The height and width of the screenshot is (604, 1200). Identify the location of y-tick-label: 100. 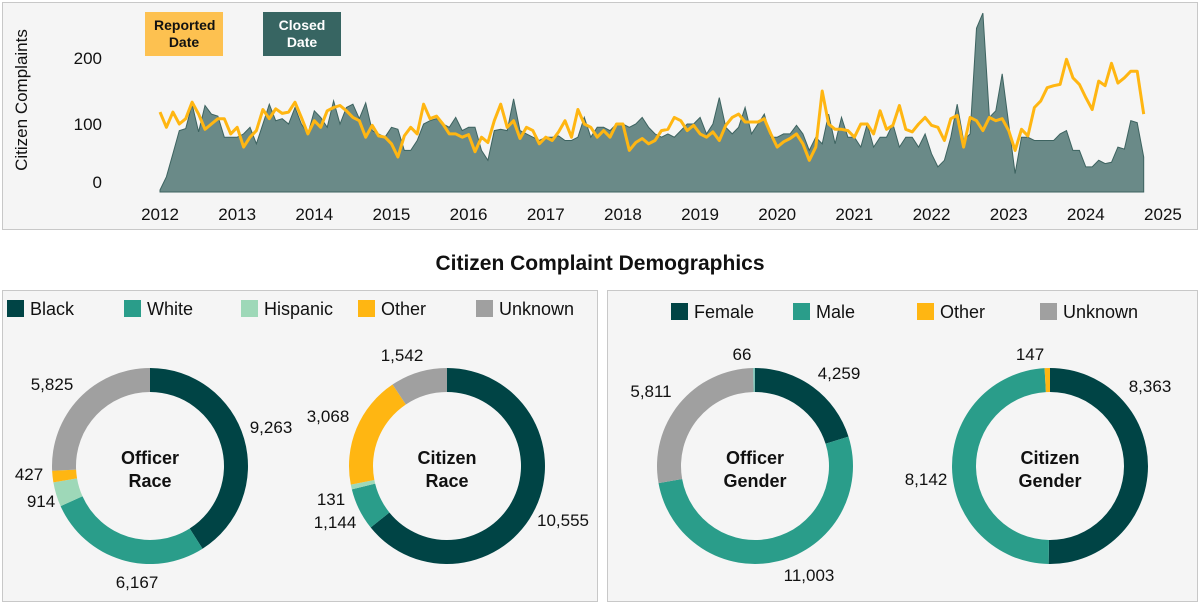
(88, 124).